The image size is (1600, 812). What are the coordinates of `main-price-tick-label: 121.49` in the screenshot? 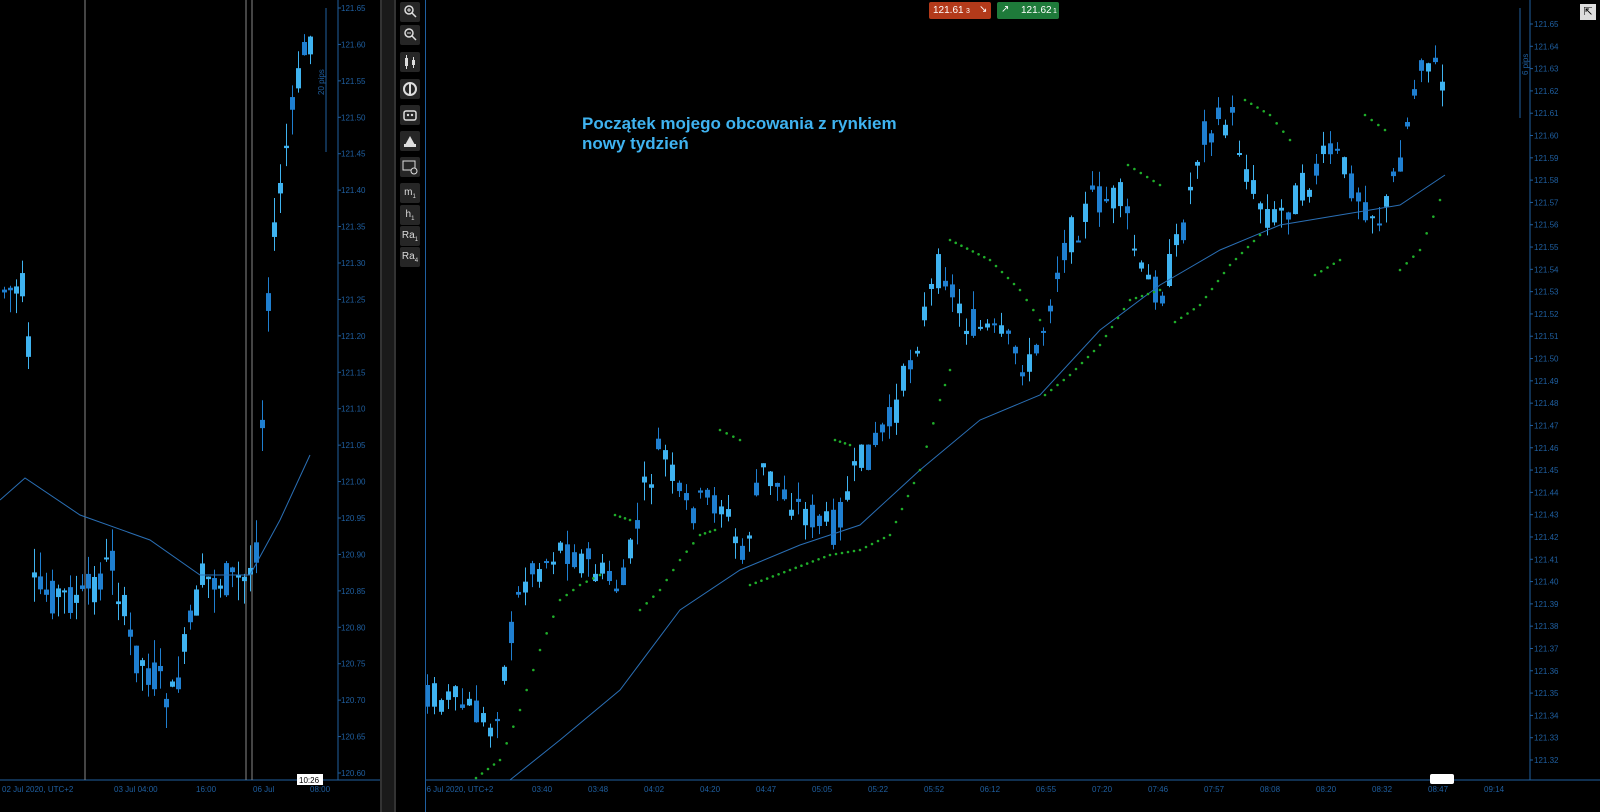 It's located at (1546, 381).